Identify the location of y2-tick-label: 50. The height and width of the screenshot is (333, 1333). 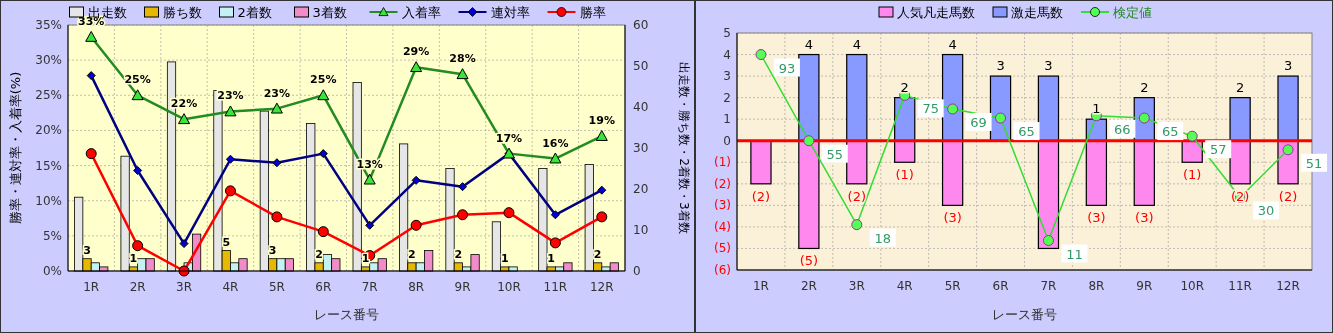
(641, 66).